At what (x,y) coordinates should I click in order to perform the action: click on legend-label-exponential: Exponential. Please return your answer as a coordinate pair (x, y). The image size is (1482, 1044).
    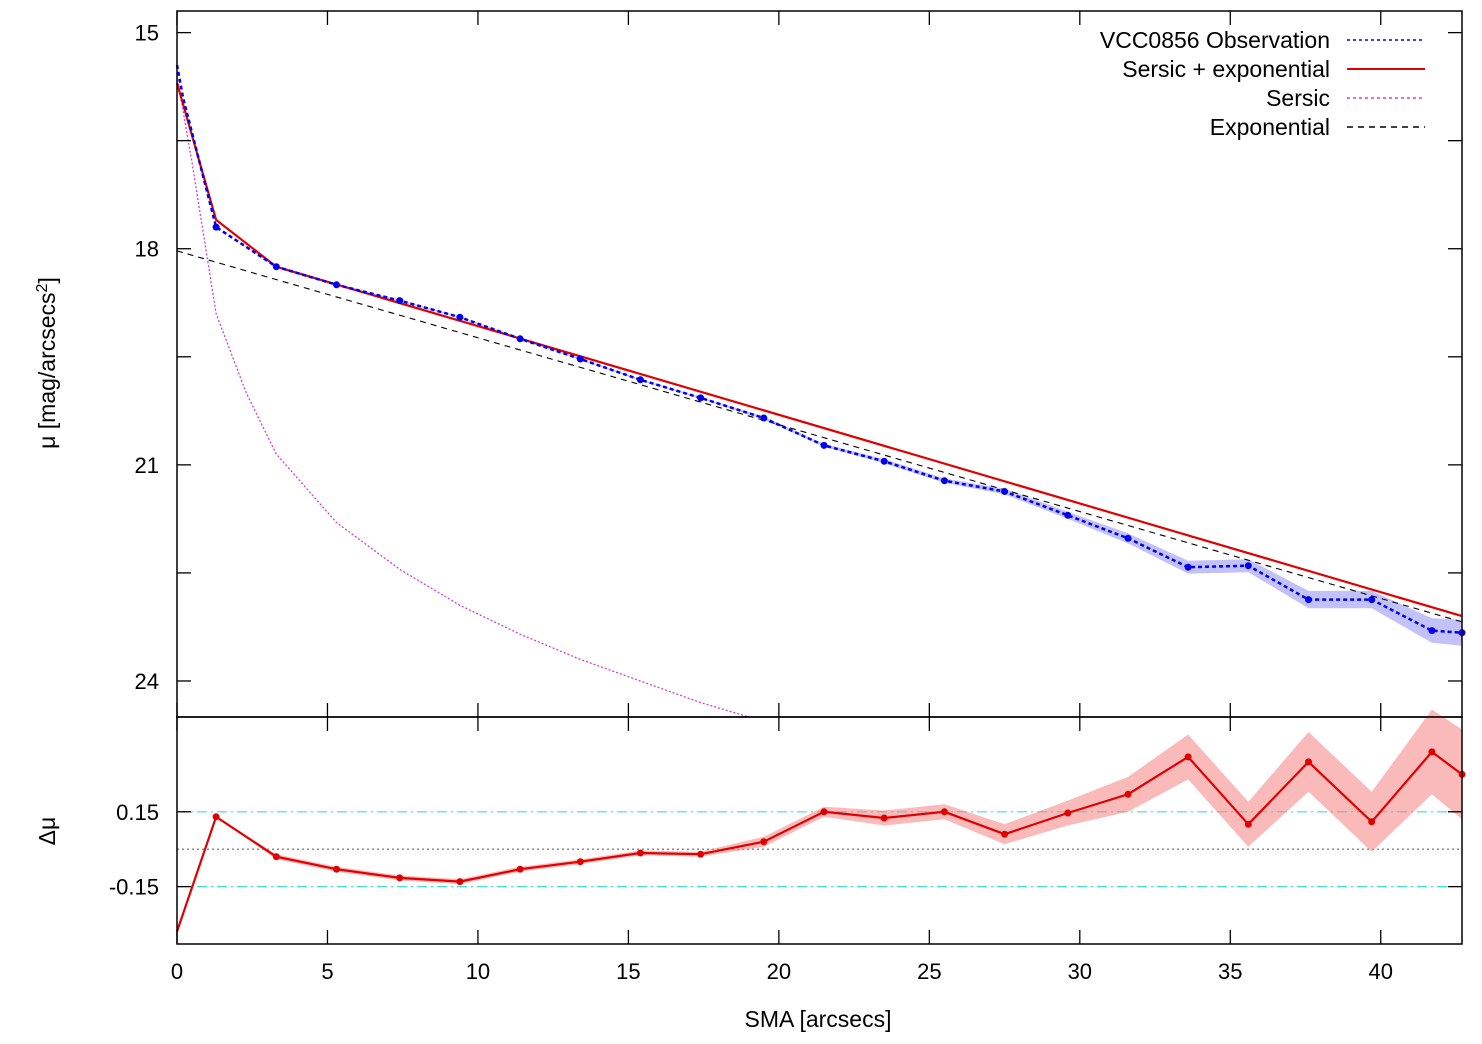
    Looking at the image, I should click on (1270, 127).